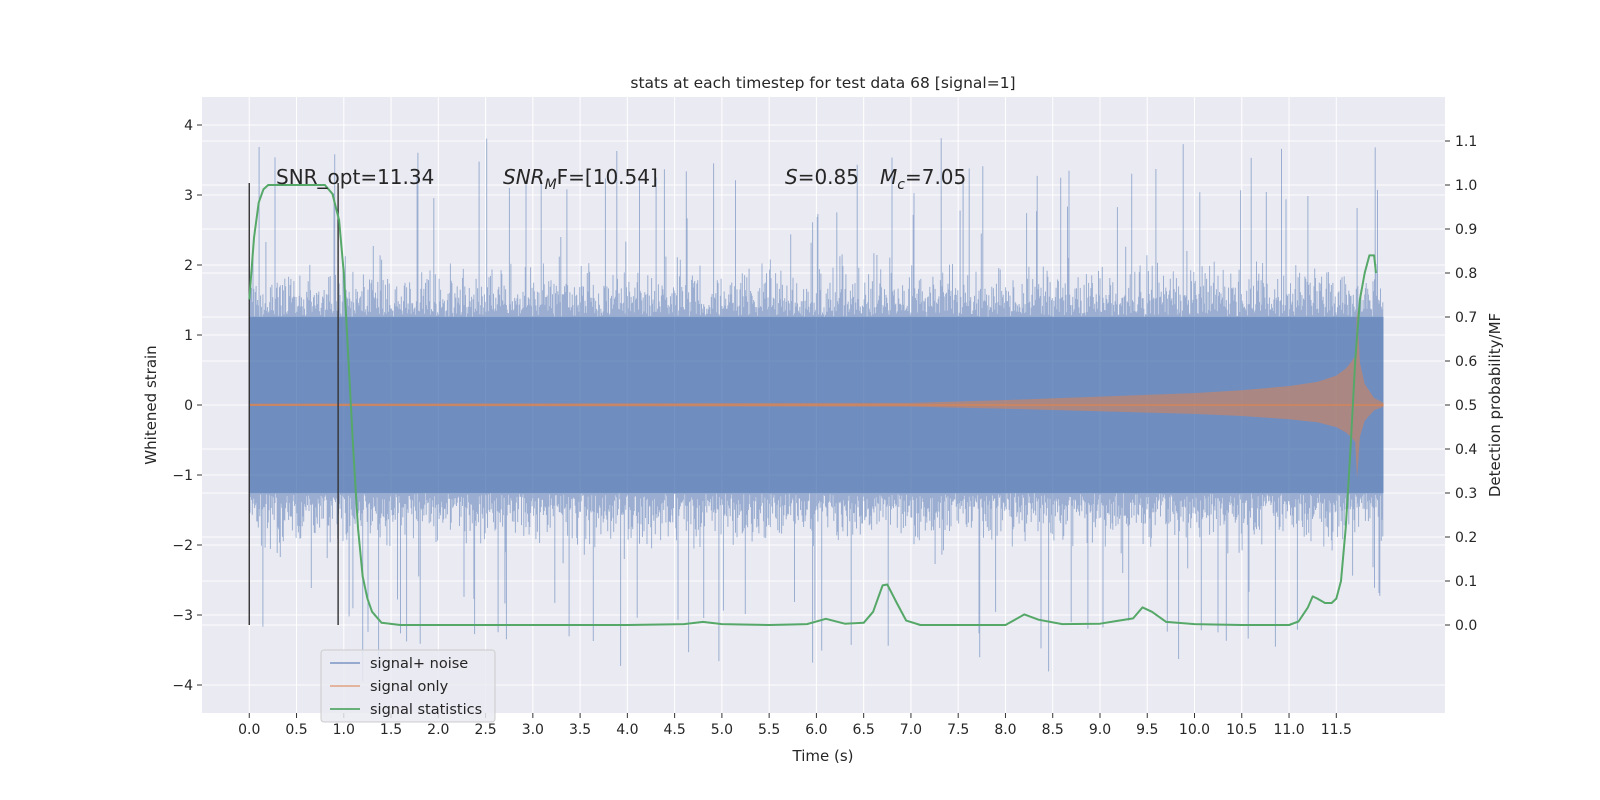 The image size is (1600, 800). What do you see at coordinates (828, 177) in the screenshot?
I see `s-val: =0.85` at bounding box center [828, 177].